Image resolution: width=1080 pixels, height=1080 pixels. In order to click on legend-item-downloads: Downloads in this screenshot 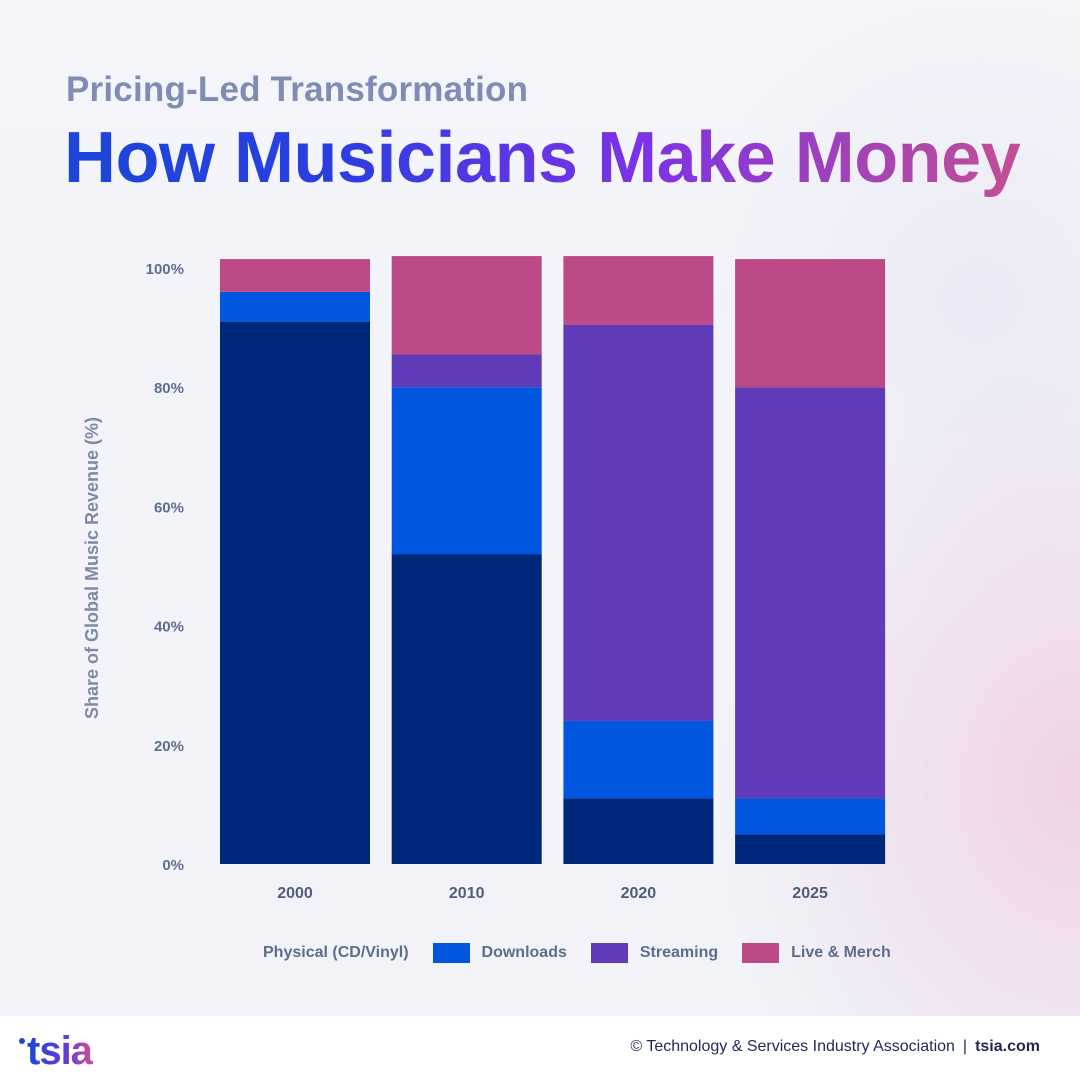, I will do `click(499, 953)`.